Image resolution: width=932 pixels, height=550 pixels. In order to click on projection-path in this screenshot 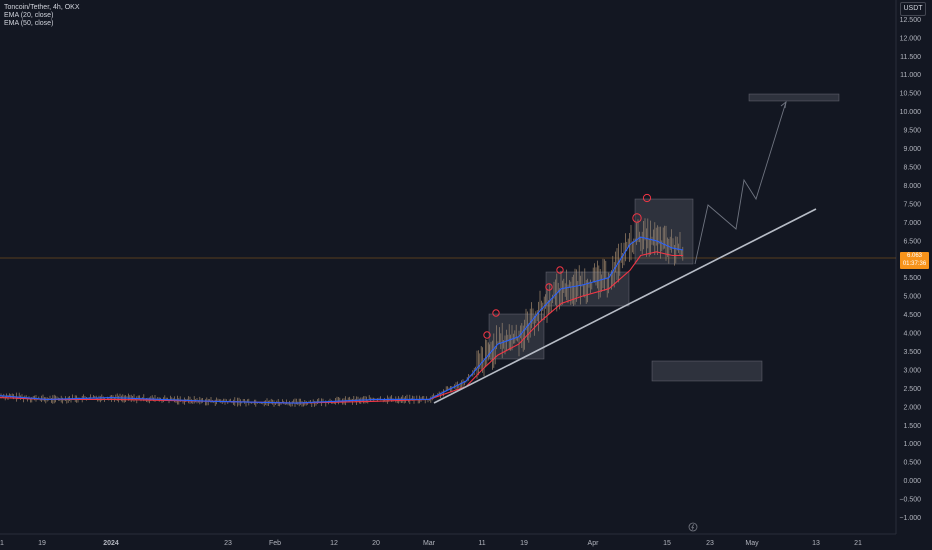, I will do `click(740, 183)`.